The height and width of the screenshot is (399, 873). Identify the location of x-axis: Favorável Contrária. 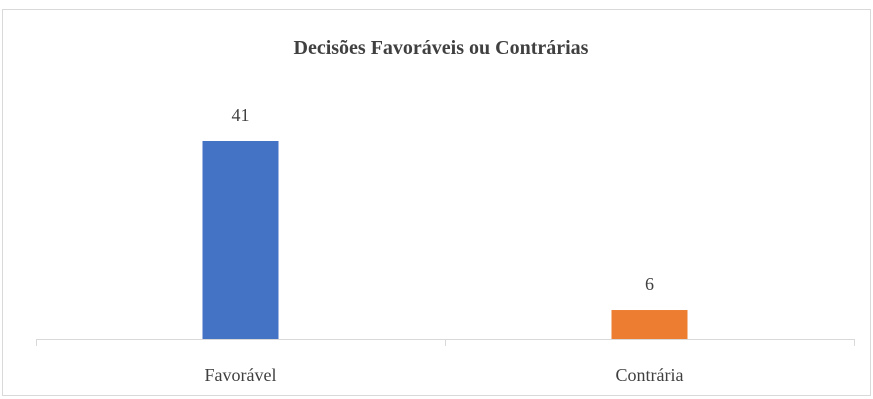
(445, 362).